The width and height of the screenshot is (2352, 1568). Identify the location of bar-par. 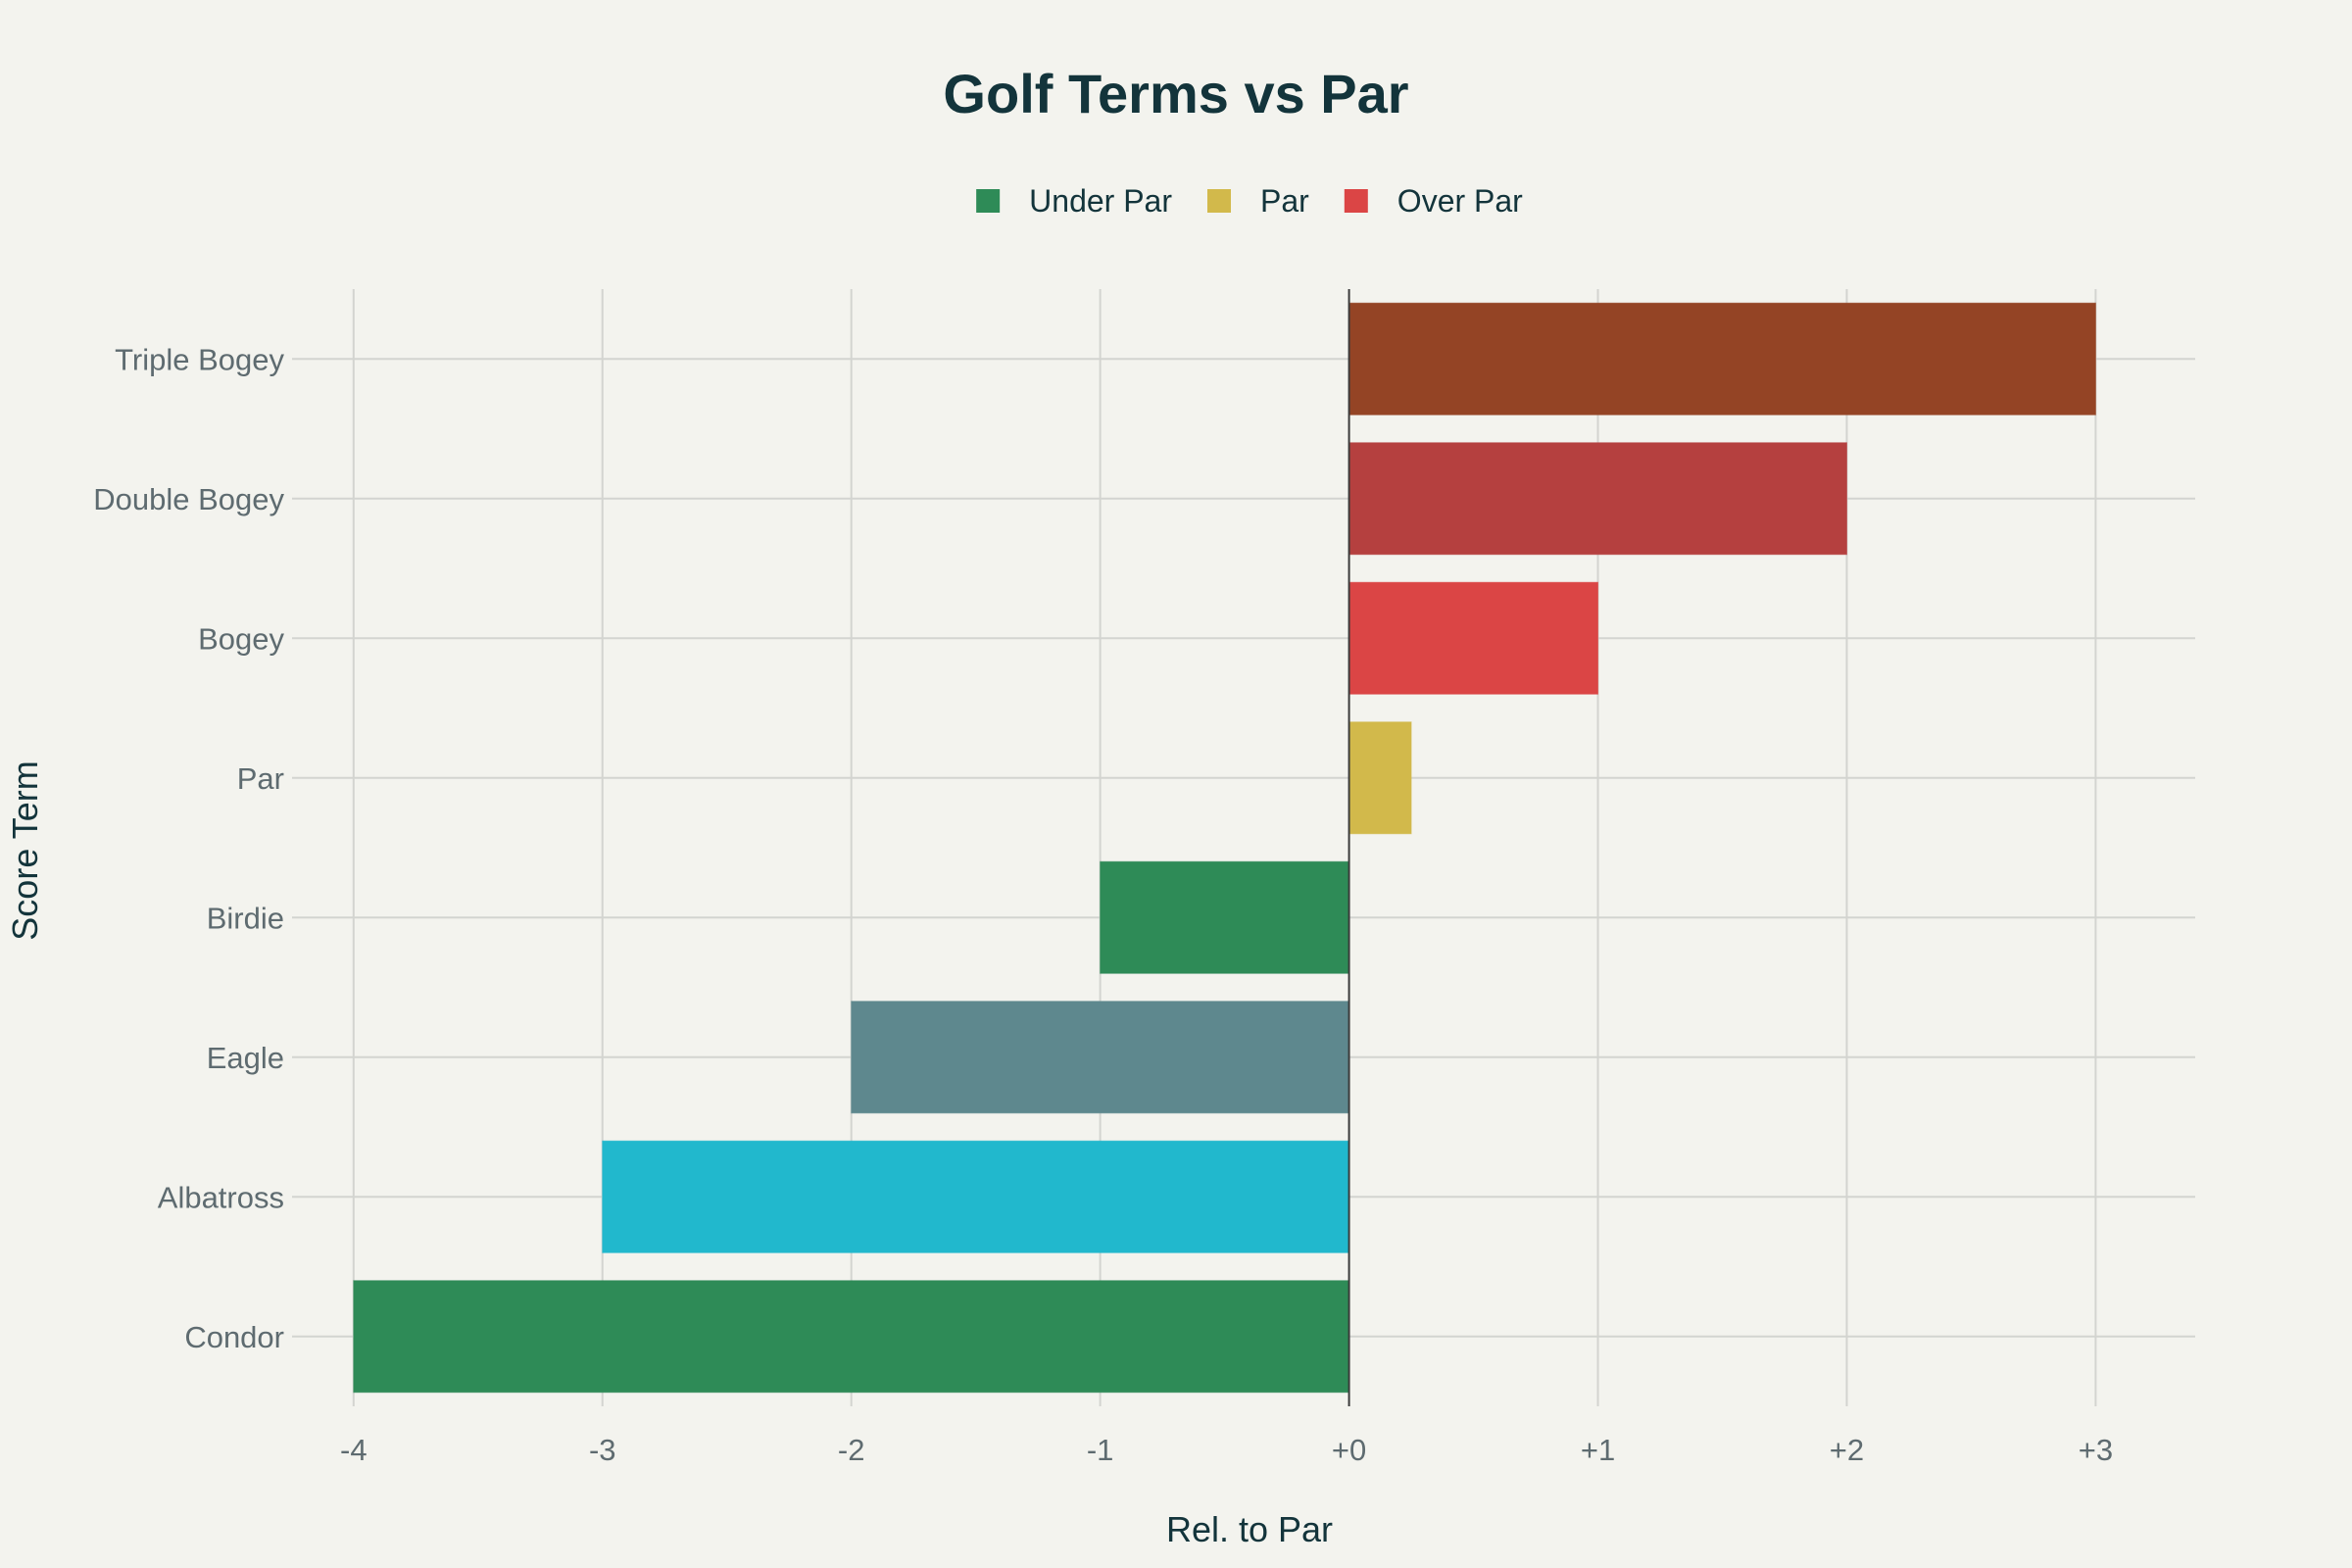
(1380, 778).